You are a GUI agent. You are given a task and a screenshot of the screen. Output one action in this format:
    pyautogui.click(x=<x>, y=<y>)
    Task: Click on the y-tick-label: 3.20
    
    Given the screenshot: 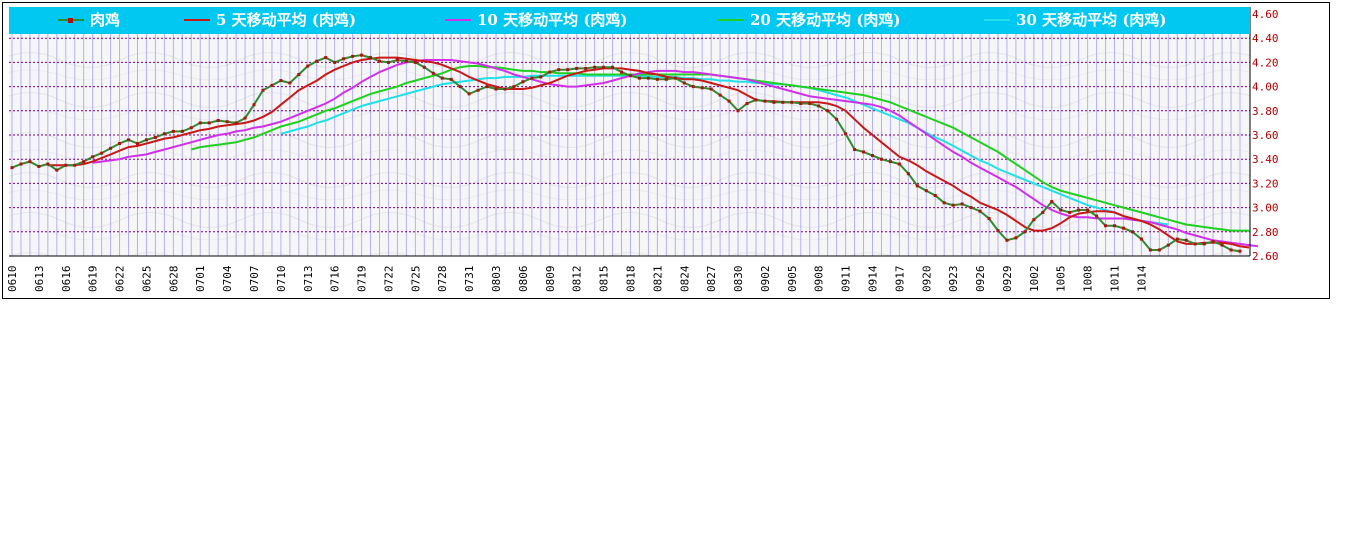 What is the action you would take?
    pyautogui.click(x=1265, y=183)
    